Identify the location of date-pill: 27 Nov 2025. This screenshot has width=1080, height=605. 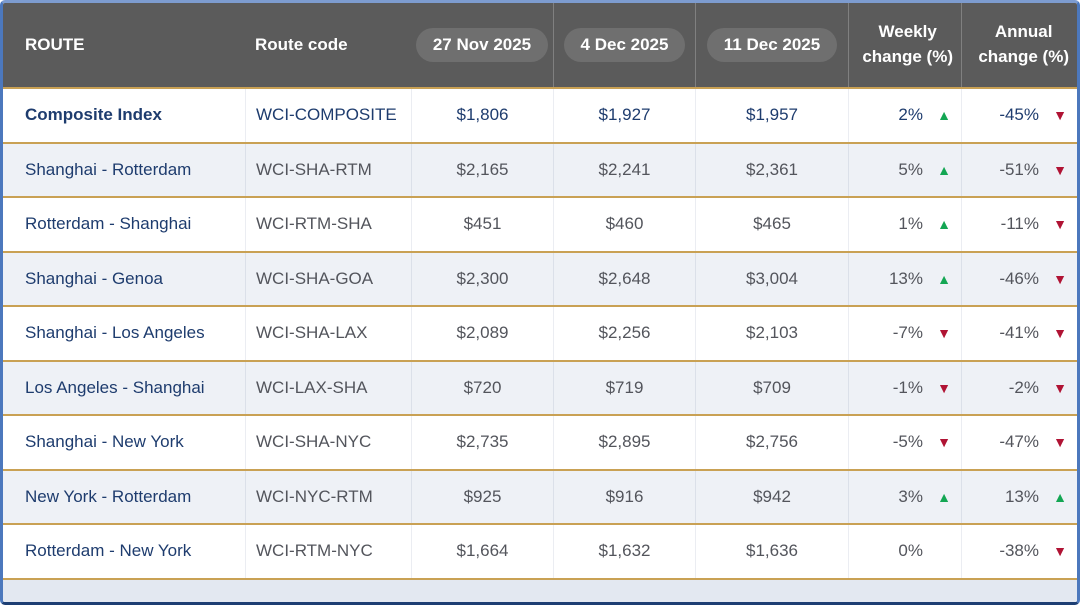
(482, 45).